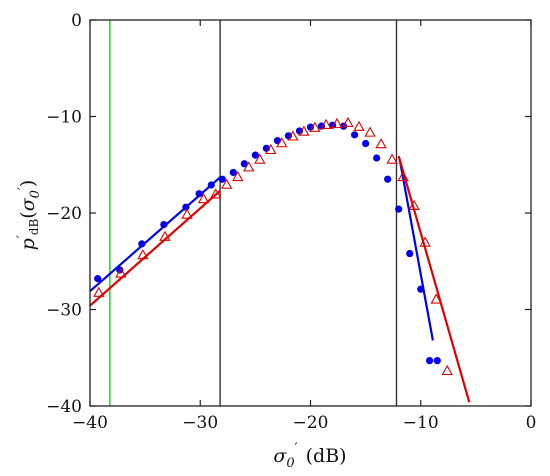 Image resolution: width=550 pixels, height=476 pixels. Describe the element at coordinates (29, 215) in the screenshot. I see `y-axis-label: p′dB(σ0′)` at that location.